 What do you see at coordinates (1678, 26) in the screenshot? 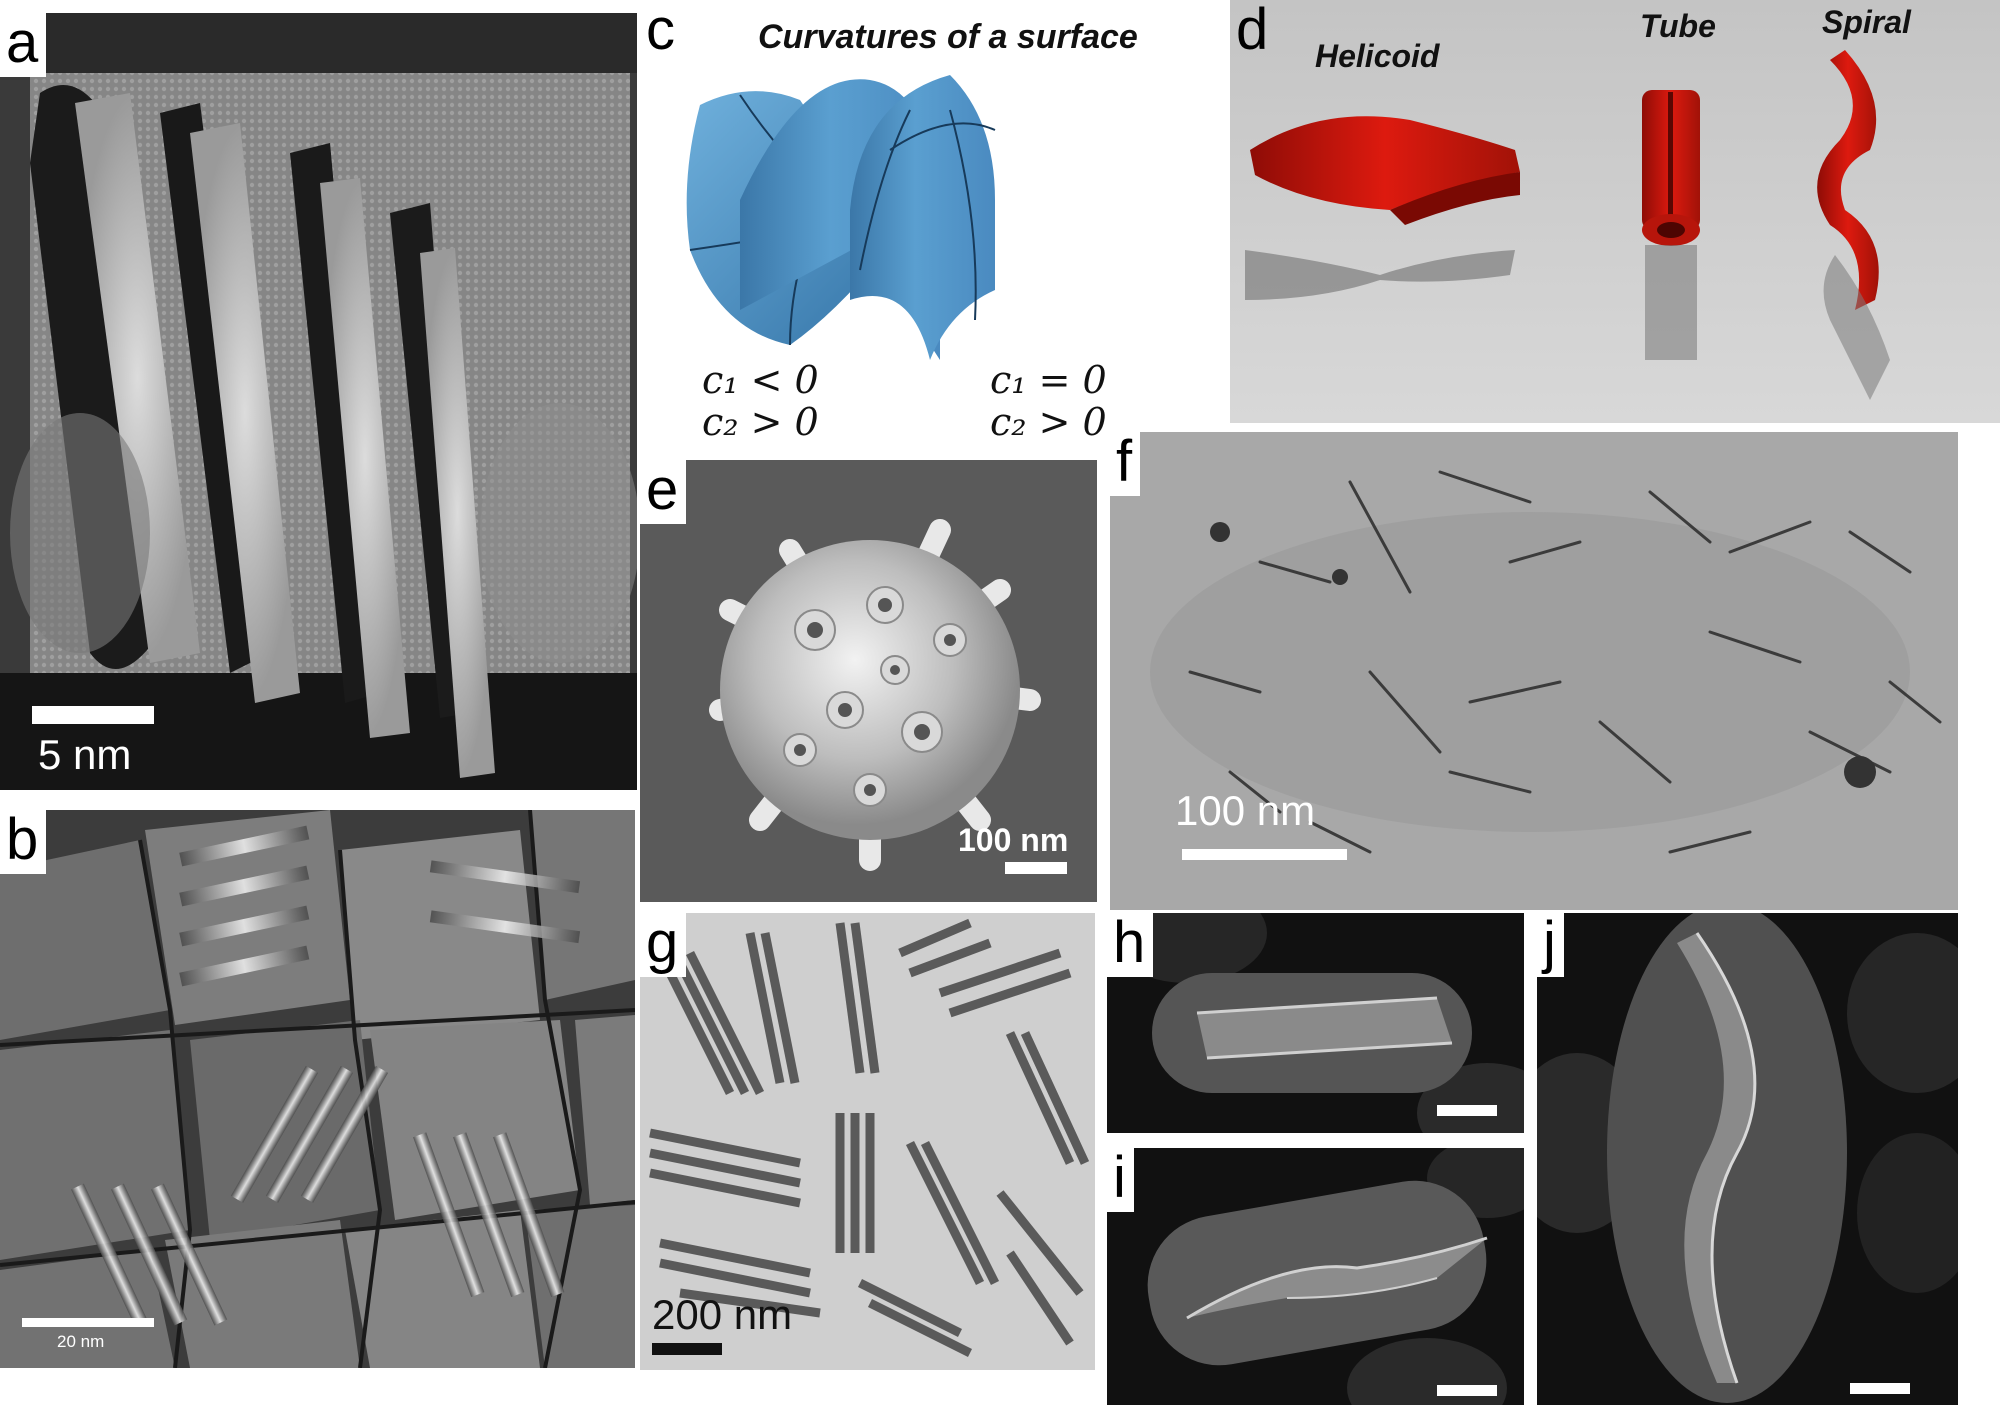
I see `panel-d-tube-label: Tube` at bounding box center [1678, 26].